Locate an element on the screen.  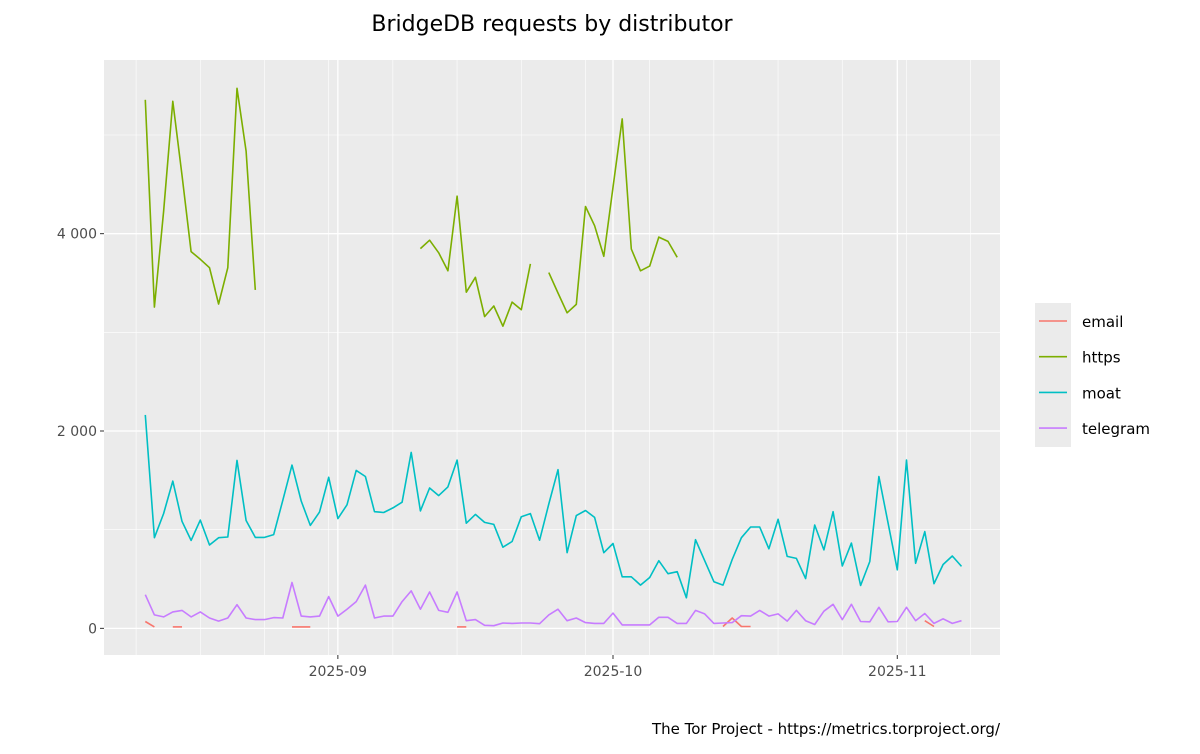
x-axis: 2025-09 2025-10 2025-11 is located at coordinates (618, 667).